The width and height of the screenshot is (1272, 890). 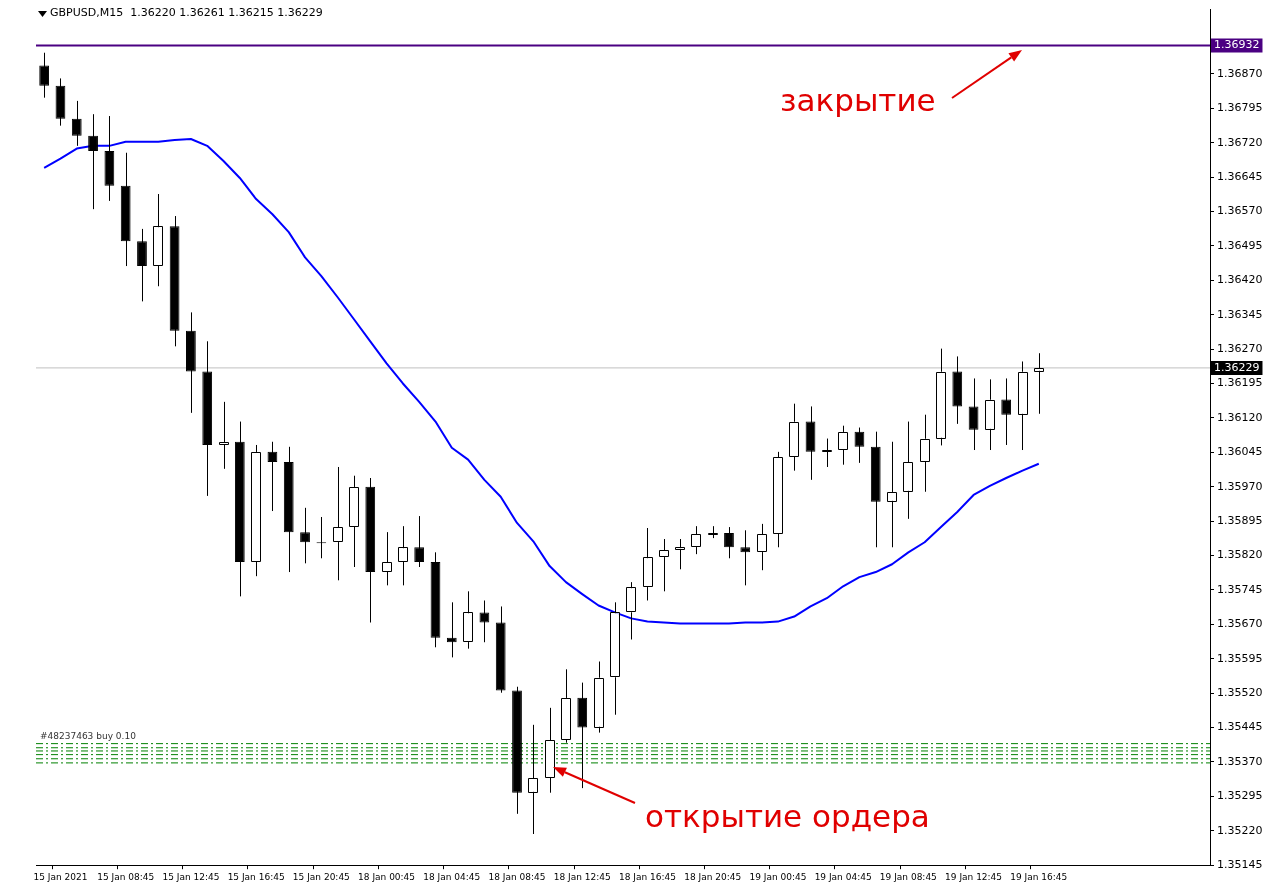 I want to click on y-tick-label: 1.35970, so click(x=1240, y=486).